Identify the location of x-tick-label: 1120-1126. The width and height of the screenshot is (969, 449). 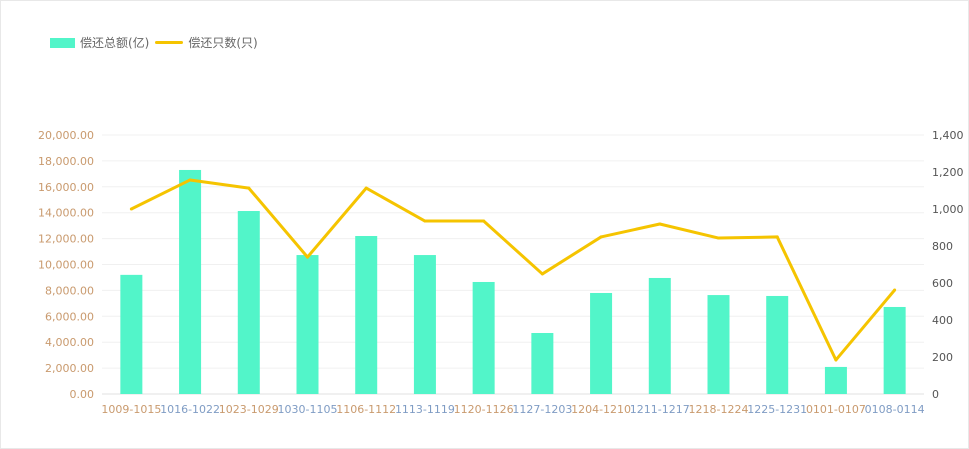
(484, 409).